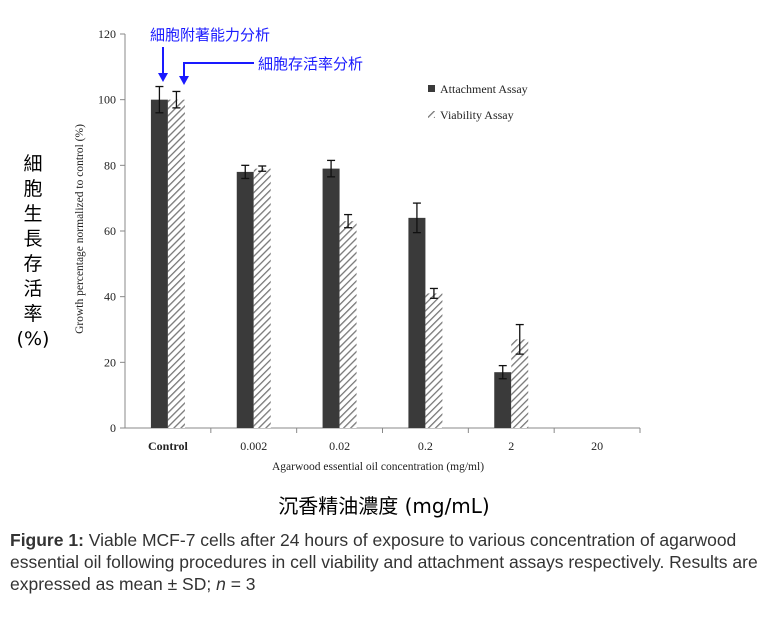 This screenshot has width=768, height=639. Describe the element at coordinates (477, 115) in the screenshot. I see `legend-label-viability: Viability Assay` at that location.